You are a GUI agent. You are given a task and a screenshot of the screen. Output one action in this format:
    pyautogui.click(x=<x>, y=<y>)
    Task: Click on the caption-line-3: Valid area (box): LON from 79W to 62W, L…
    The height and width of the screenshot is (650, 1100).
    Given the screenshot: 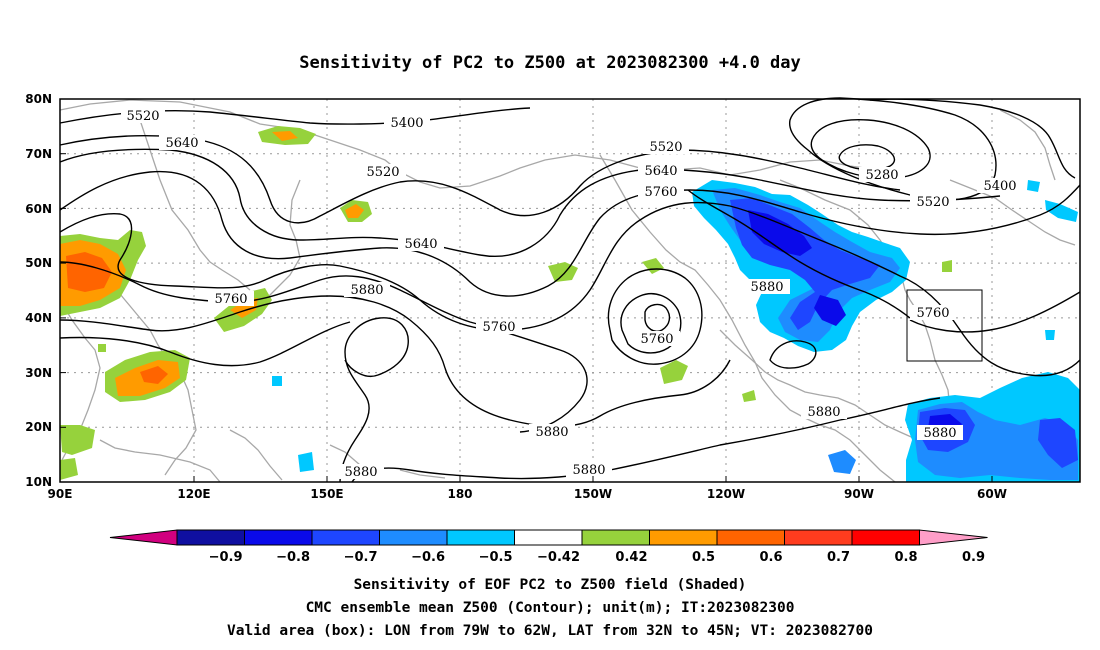 What is the action you would take?
    pyautogui.click(x=550, y=631)
    